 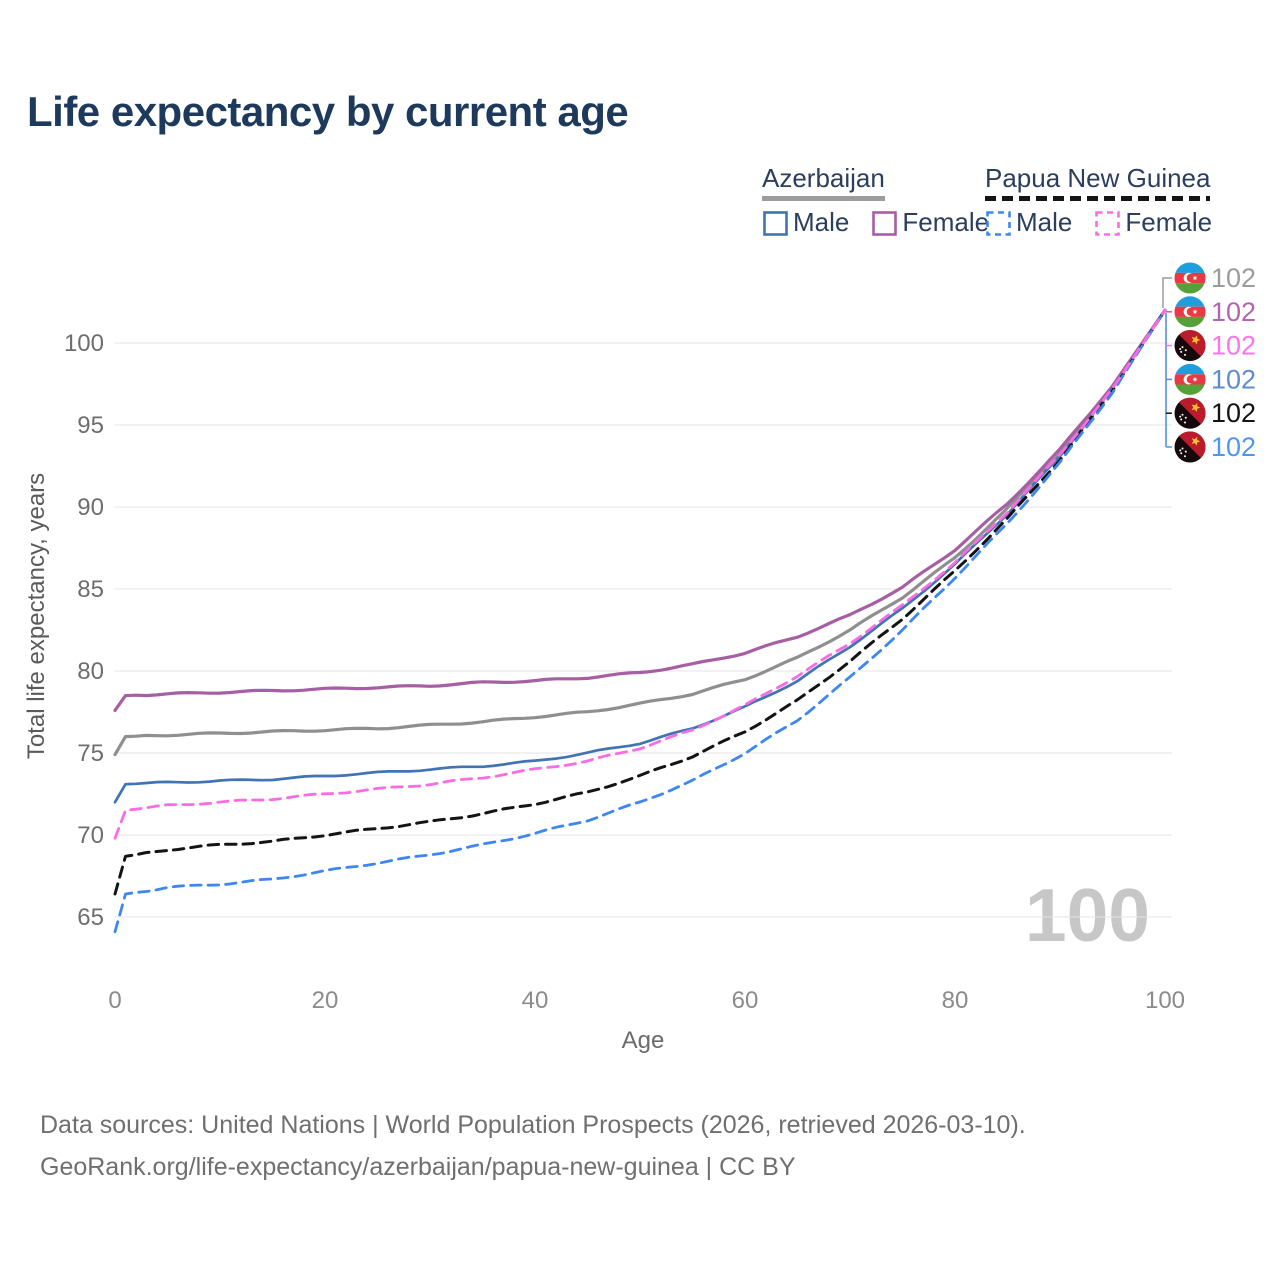 I want to click on legend-group-azerbaijan: Azerbaijan Male Female, so click(x=875, y=200).